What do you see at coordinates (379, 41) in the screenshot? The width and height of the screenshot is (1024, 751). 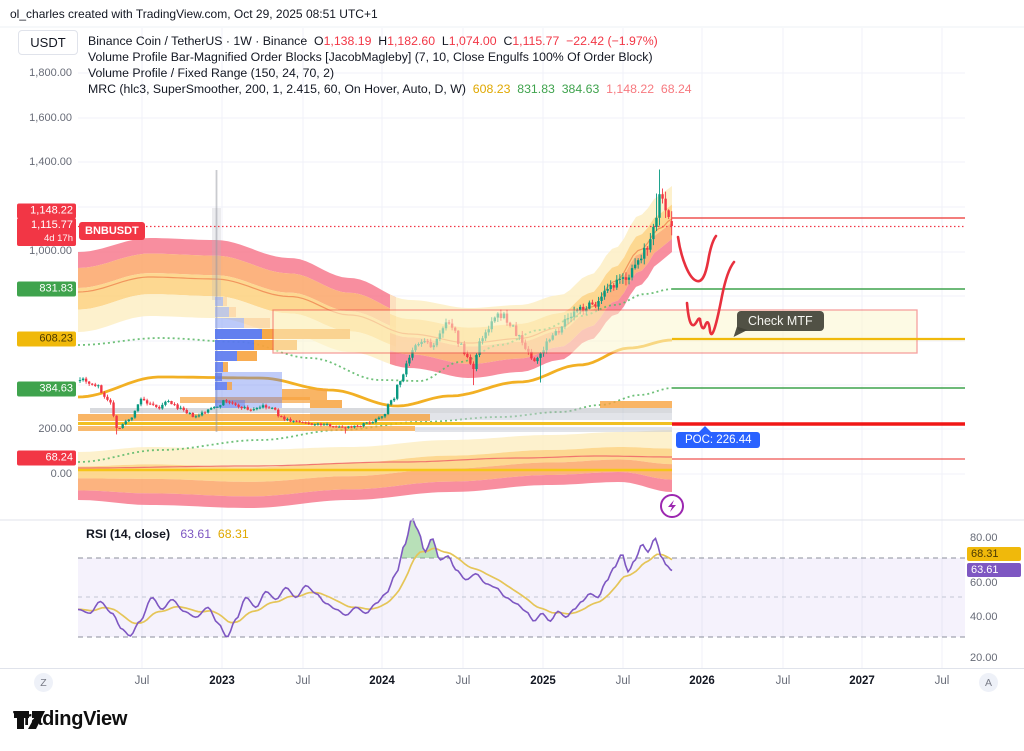 I see `legend-part: H` at bounding box center [379, 41].